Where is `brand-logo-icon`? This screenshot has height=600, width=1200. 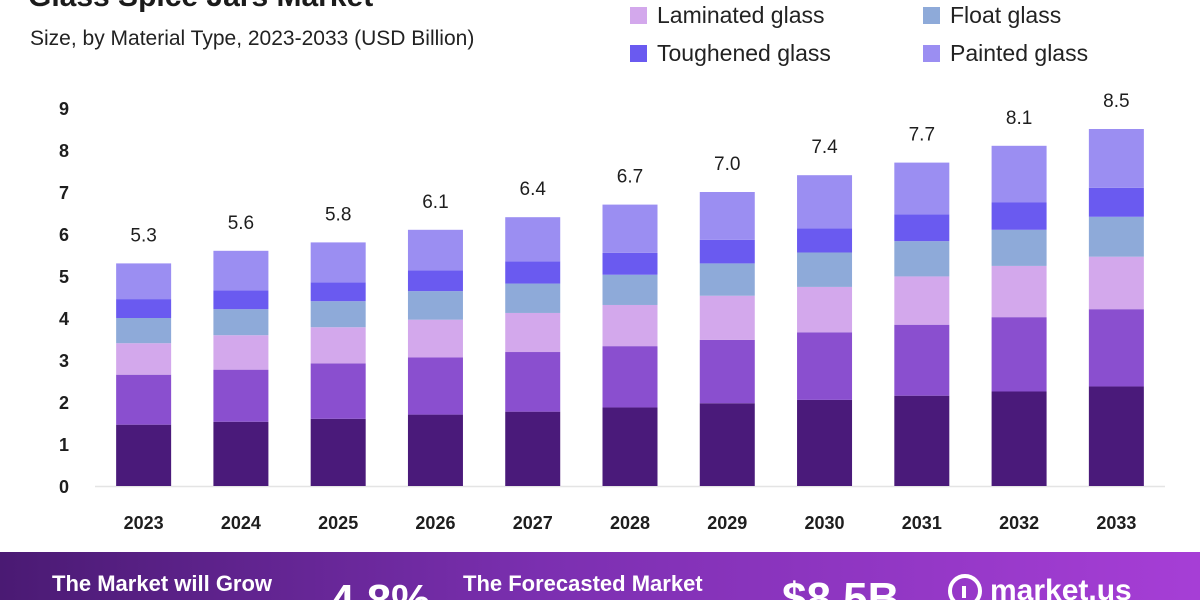
brand-logo-icon is located at coordinates (965, 587).